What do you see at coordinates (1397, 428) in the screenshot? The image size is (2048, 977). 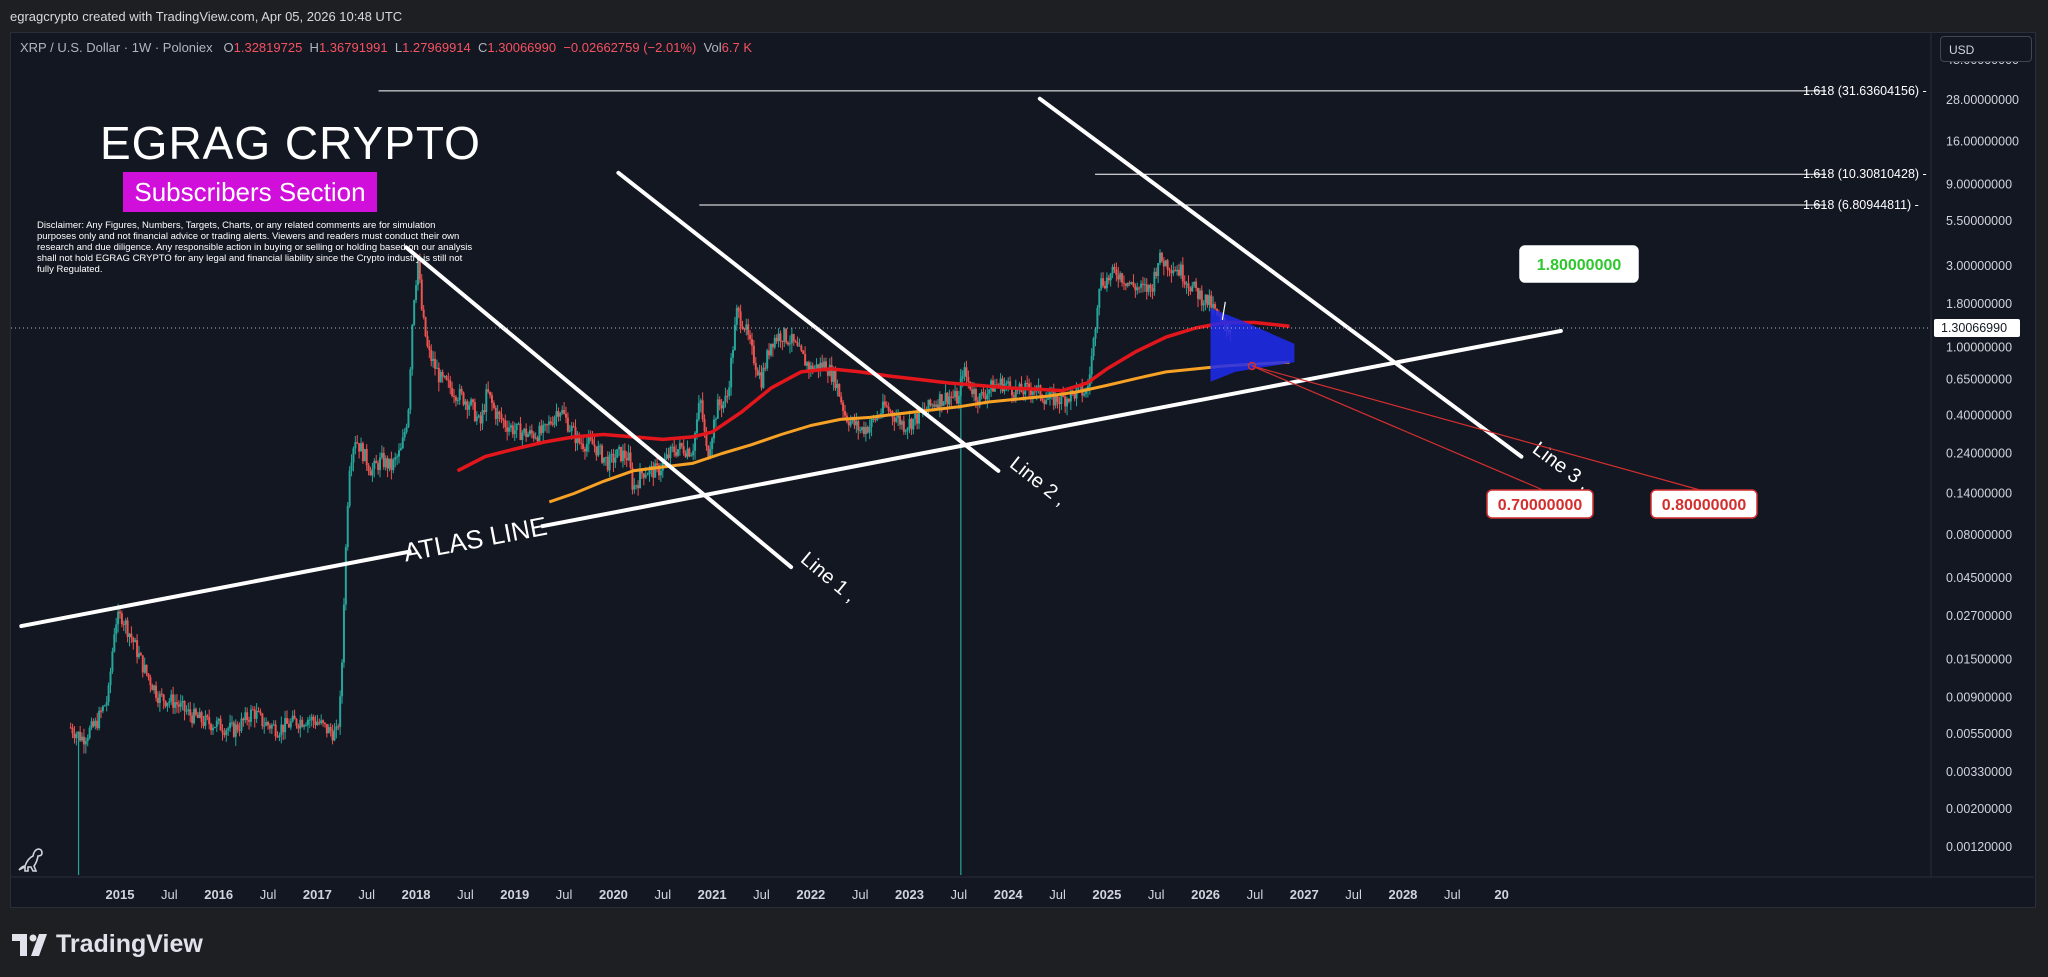 I see `target-connector` at bounding box center [1397, 428].